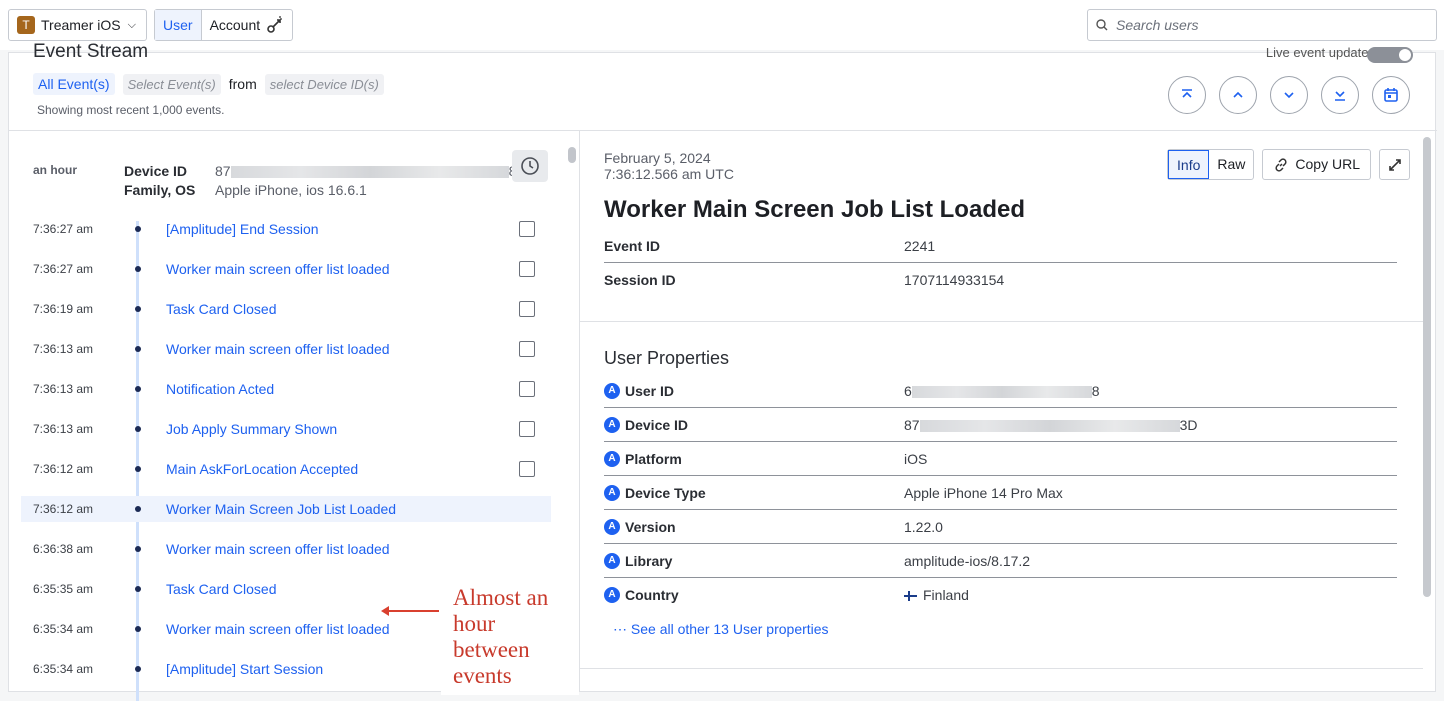 The height and width of the screenshot is (701, 1444). What do you see at coordinates (754, 458) in the screenshot?
I see `prop-key: A Platform` at bounding box center [754, 458].